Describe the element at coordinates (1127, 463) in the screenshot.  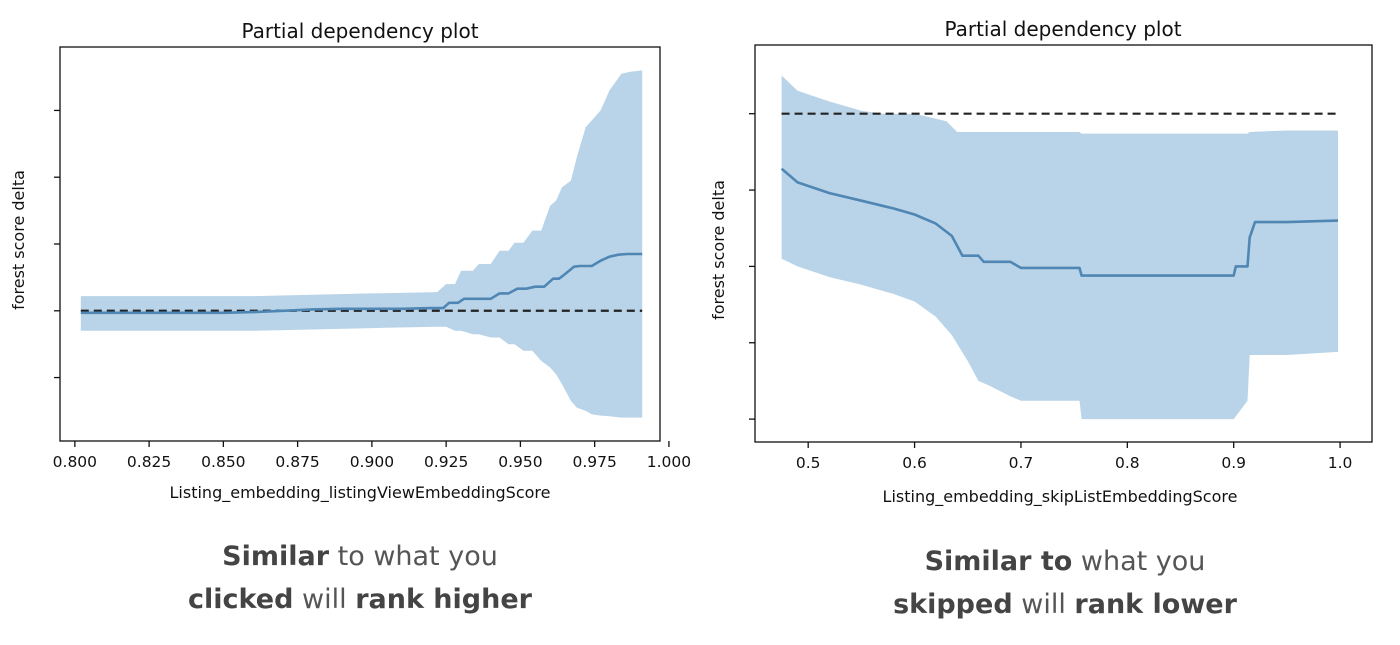
I see `x-tick-label: 0.8` at that location.